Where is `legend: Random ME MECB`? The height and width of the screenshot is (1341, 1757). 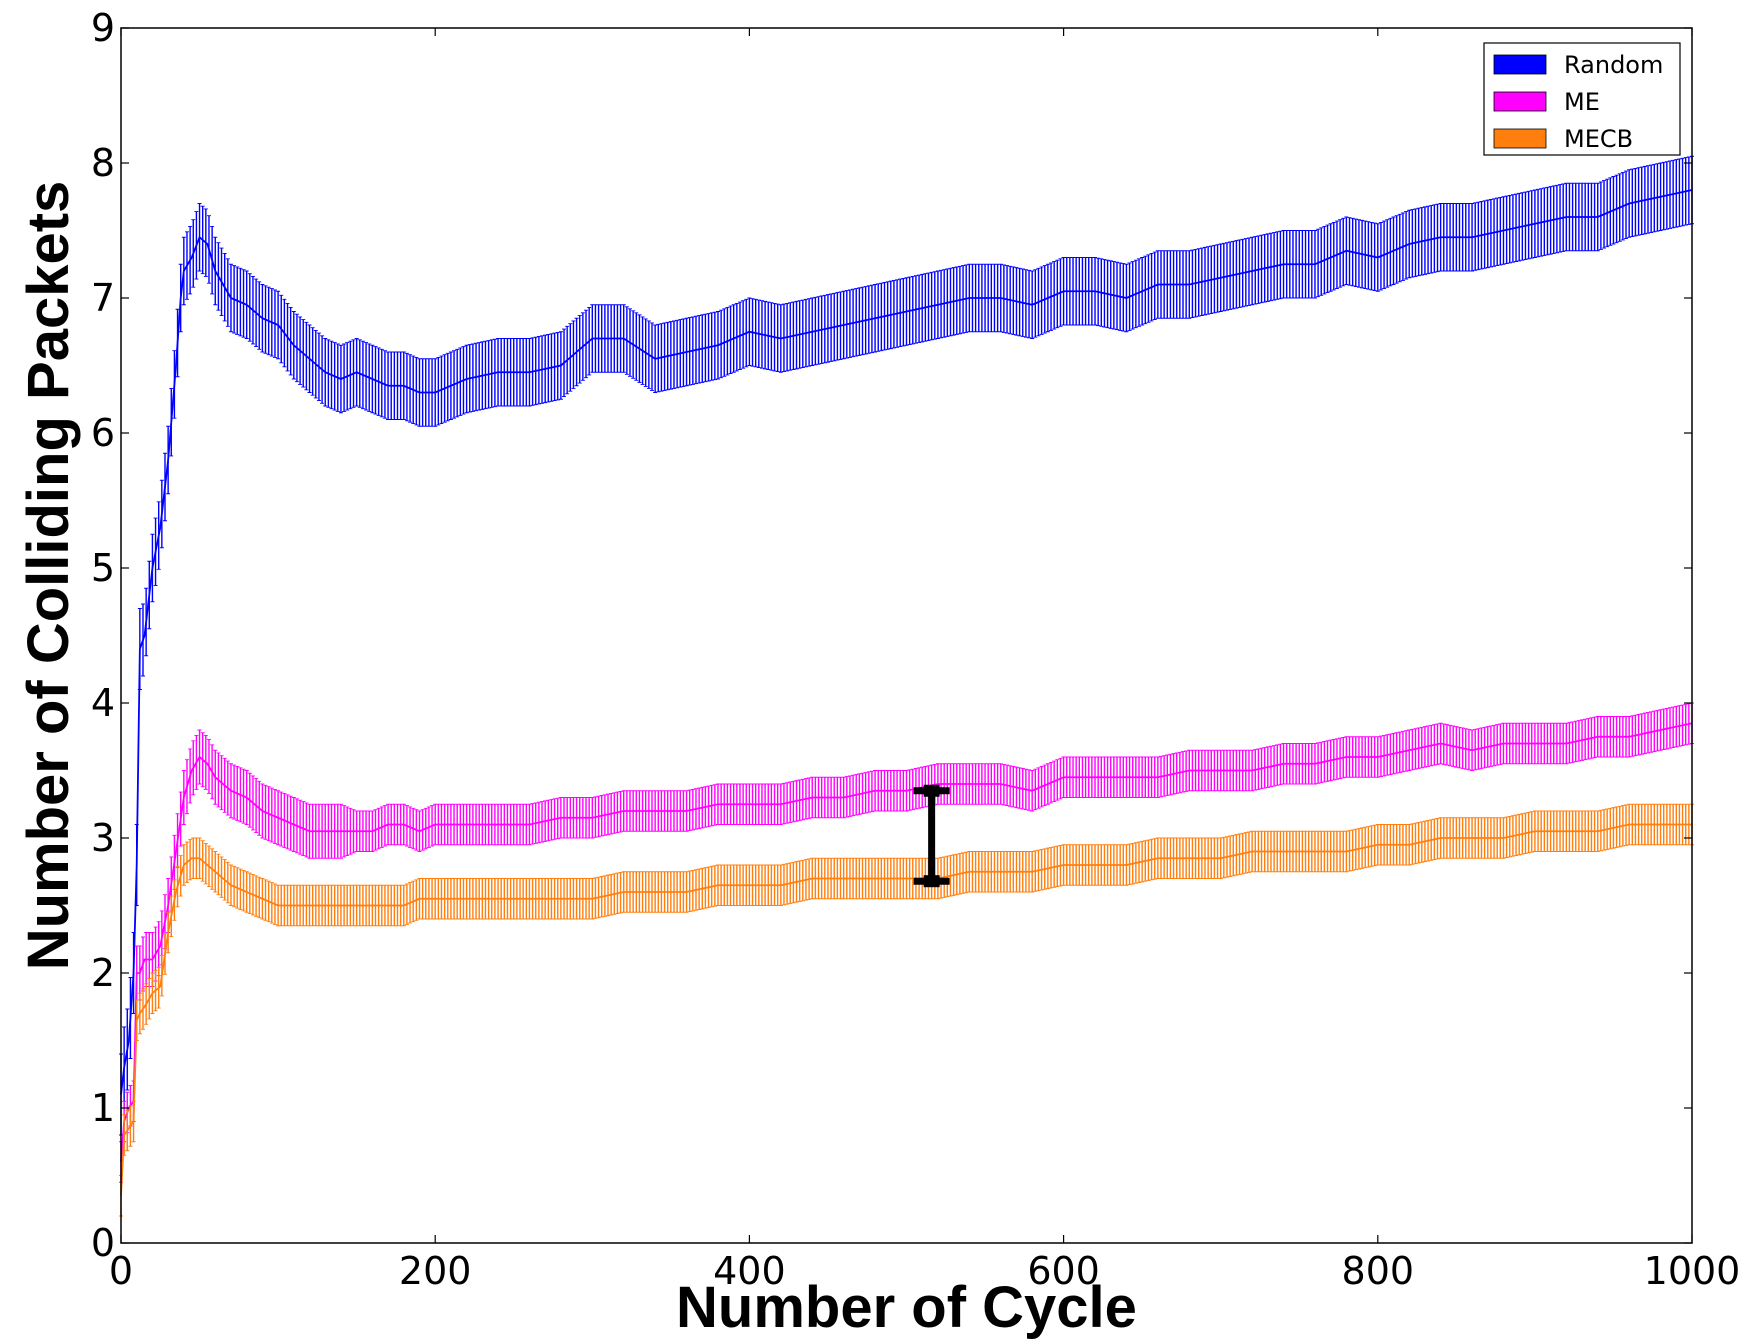
legend: Random ME MECB is located at coordinates (1582, 99).